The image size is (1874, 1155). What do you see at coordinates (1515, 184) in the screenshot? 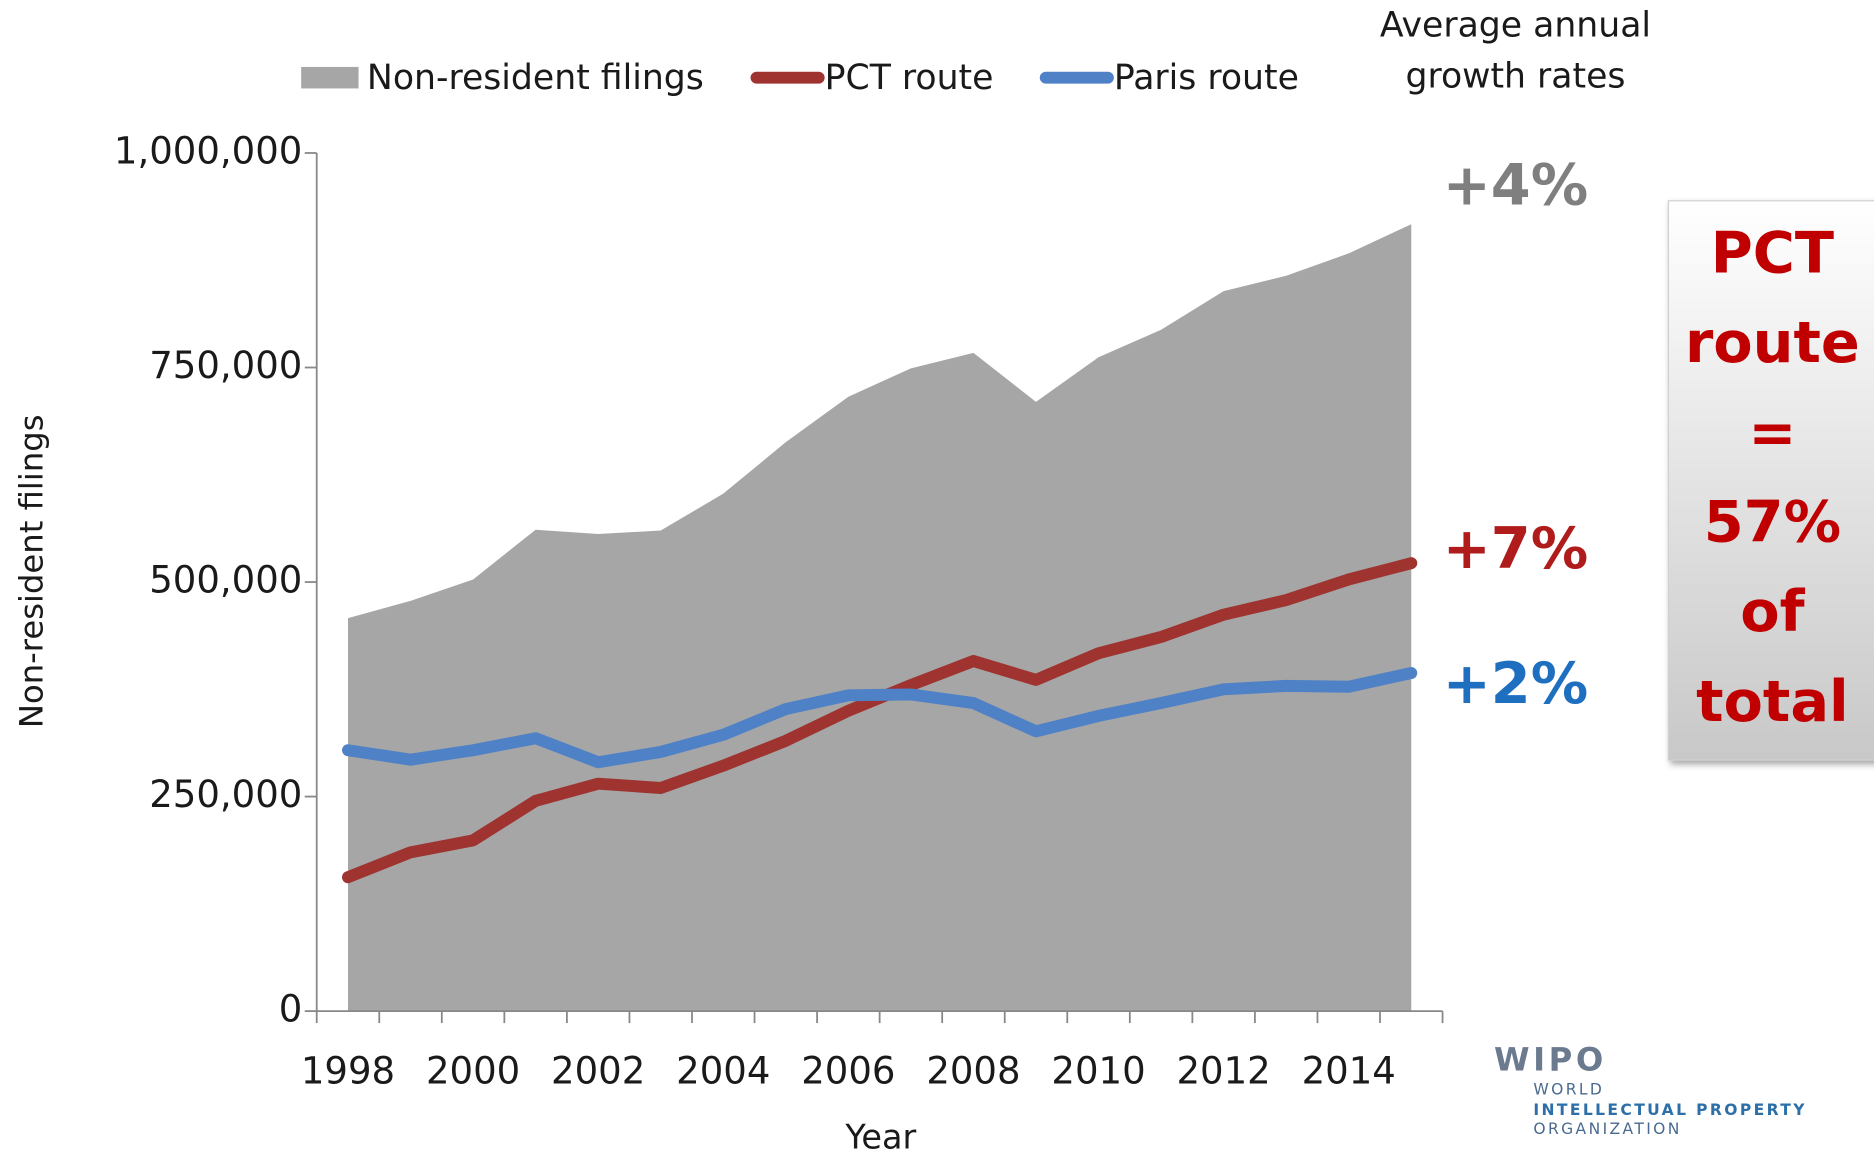
I see `growth-rate: +4%` at bounding box center [1515, 184].